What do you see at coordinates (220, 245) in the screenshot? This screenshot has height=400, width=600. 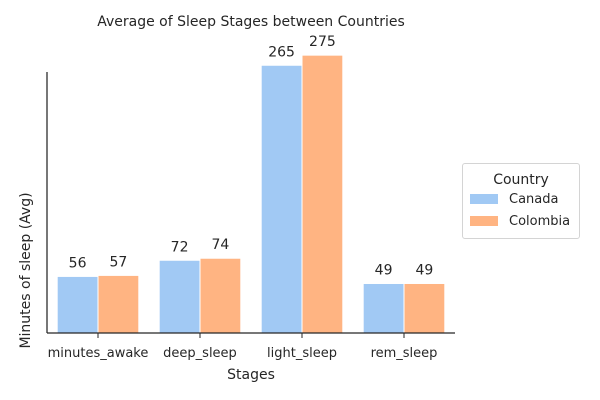 I see `value-label-deep-sleep-colombia: 74` at bounding box center [220, 245].